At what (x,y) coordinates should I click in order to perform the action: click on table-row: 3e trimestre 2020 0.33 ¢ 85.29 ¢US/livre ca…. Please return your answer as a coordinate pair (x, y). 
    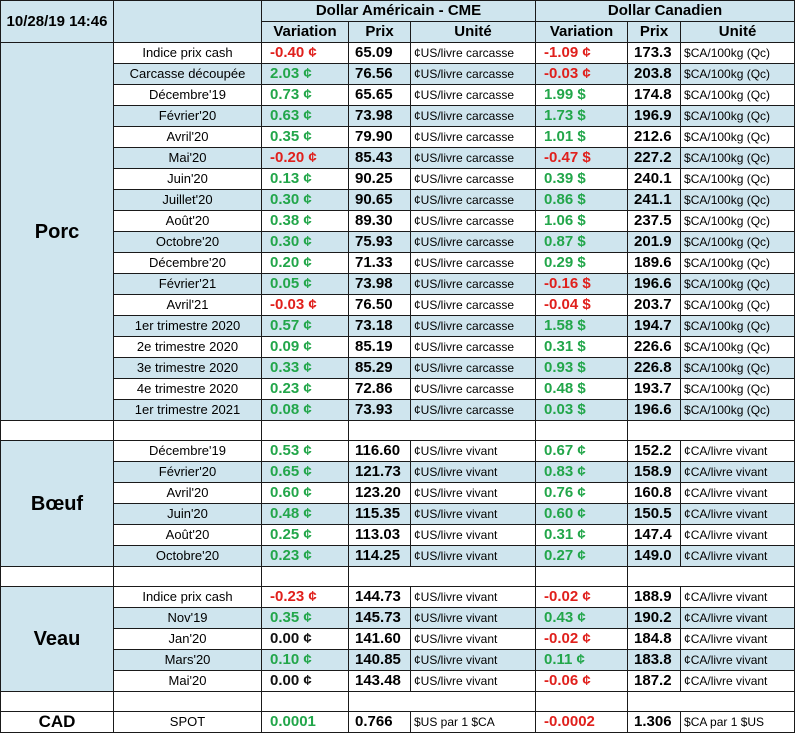
    Looking at the image, I should click on (398, 368).